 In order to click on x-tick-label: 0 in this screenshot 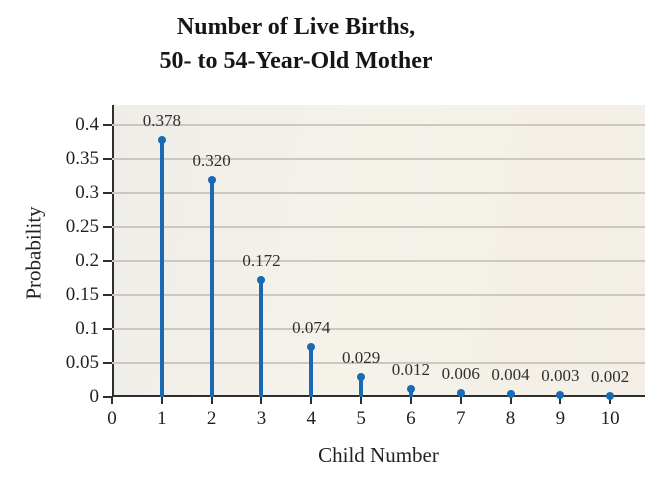, I will do `click(112, 418)`.